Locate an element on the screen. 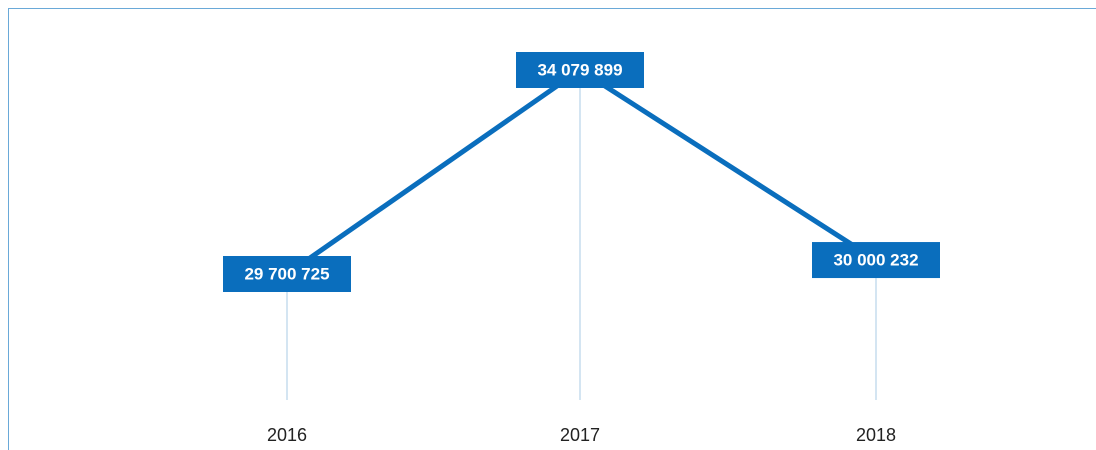 The image size is (1096, 450). x-tick-label: 2018 is located at coordinates (876, 435).